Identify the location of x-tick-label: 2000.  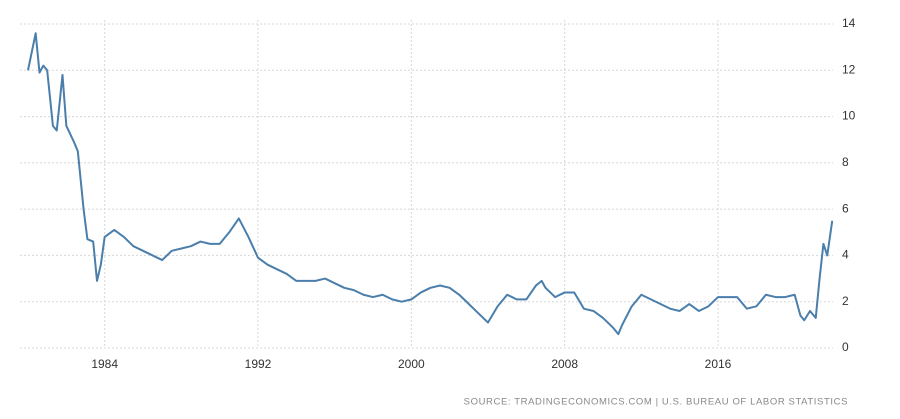
(411, 364).